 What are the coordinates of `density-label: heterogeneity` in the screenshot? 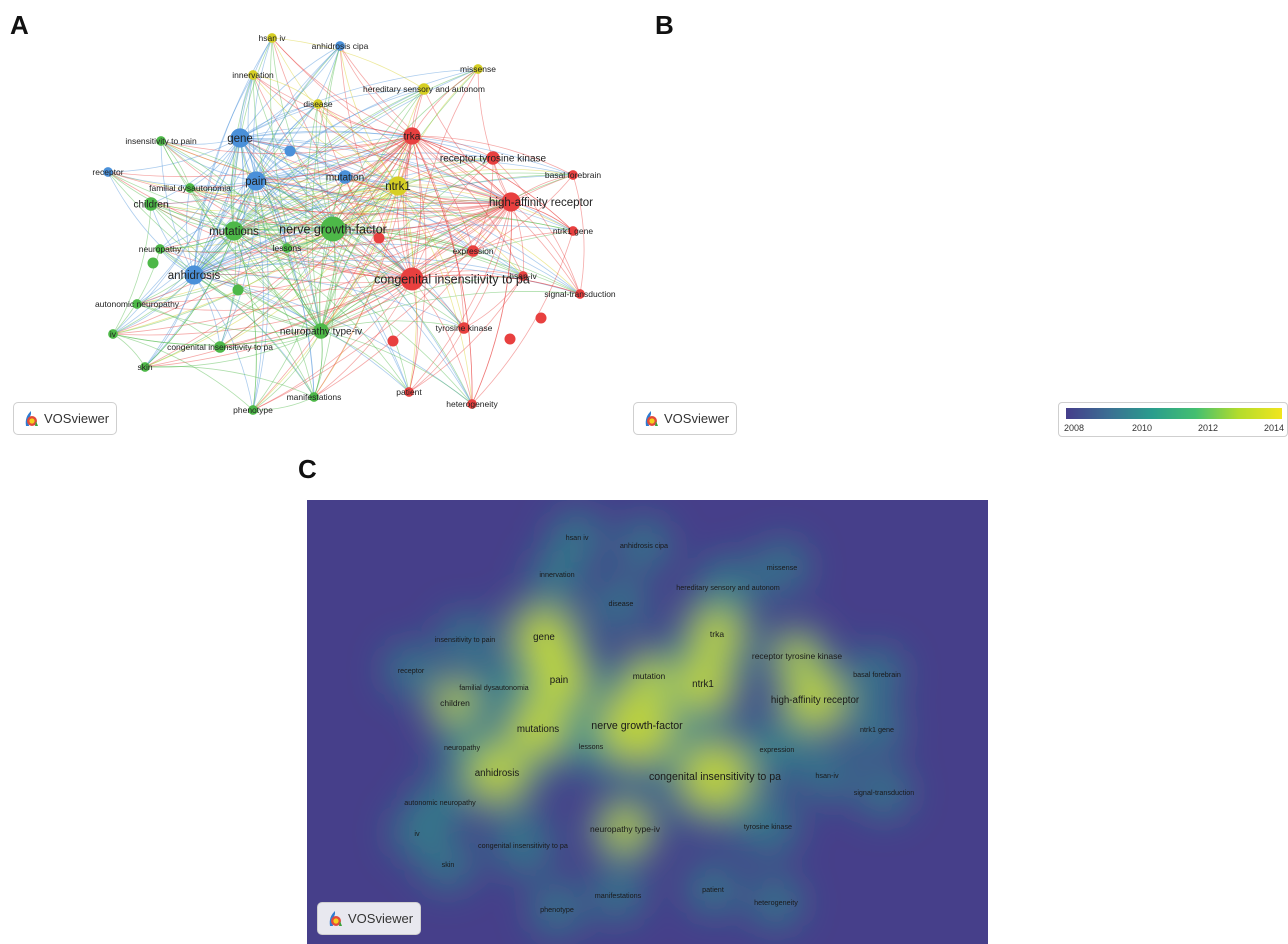 It's located at (776, 902).